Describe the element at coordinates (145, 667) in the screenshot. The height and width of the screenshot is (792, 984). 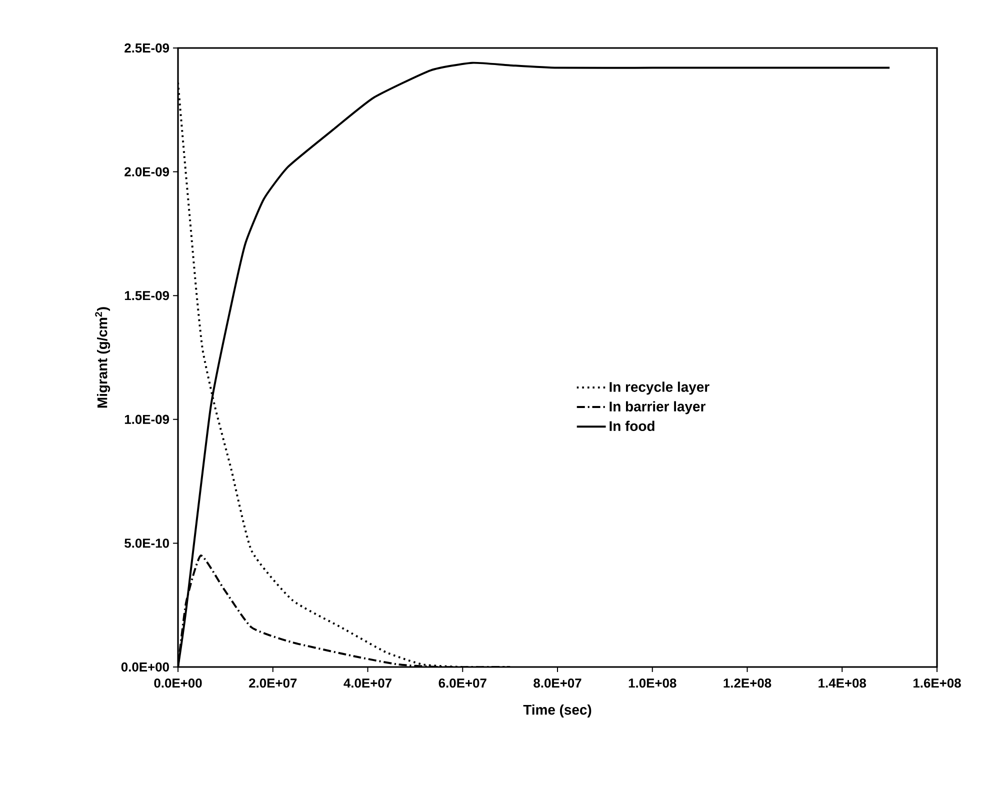
I see `y-tick-label: 0.0E+00` at that location.